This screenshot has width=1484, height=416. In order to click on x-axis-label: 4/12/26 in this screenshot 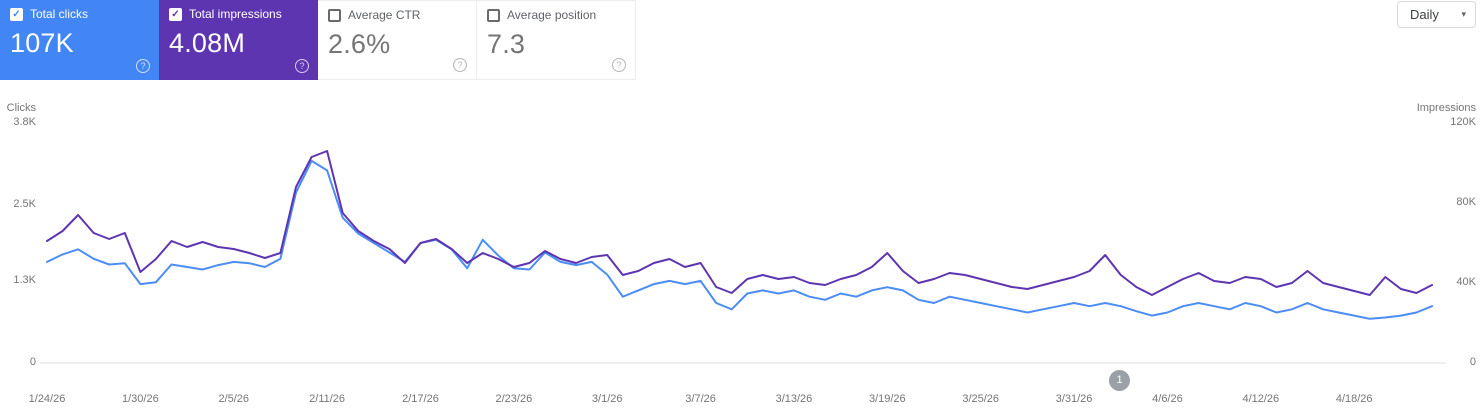, I will do `click(1261, 399)`.